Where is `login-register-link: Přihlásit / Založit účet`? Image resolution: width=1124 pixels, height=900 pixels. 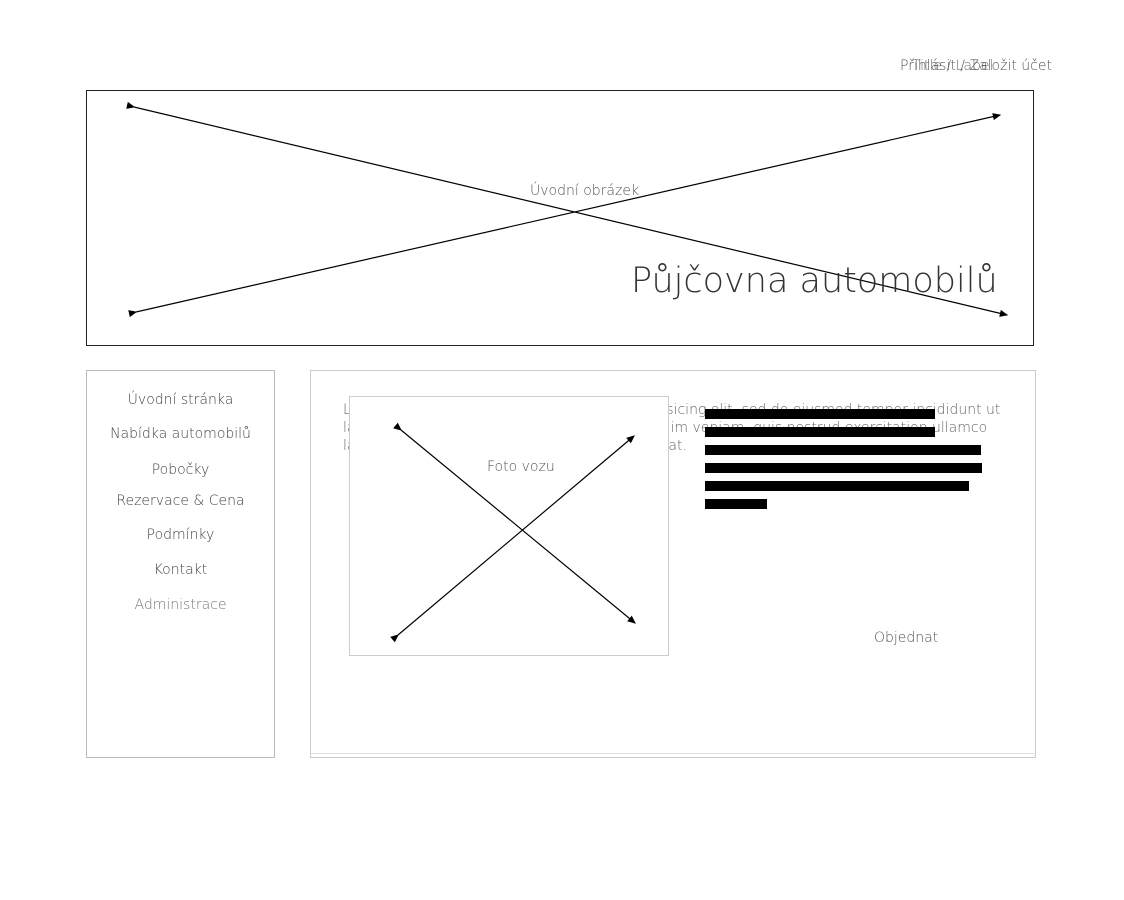
login-register-link: Přihlásit / Založit účet is located at coordinates (976, 66).